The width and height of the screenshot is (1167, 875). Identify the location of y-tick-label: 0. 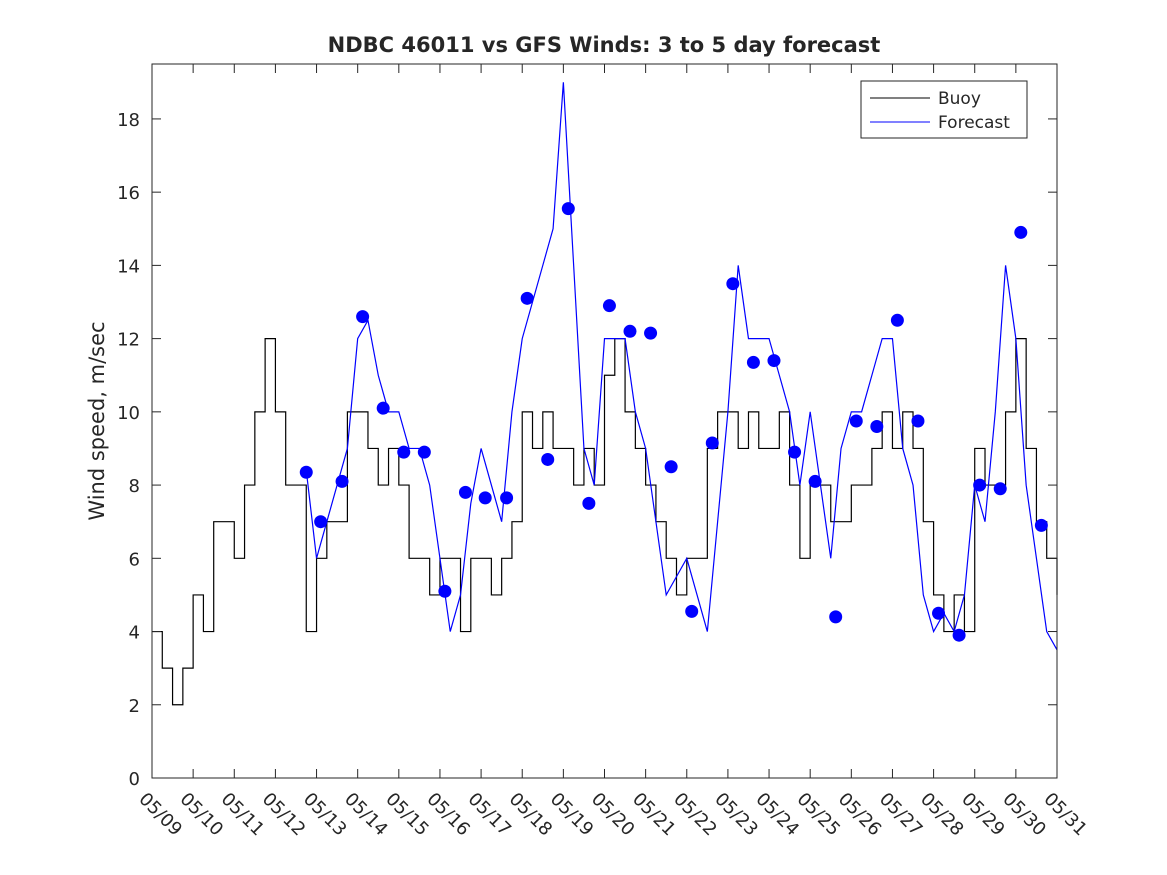
(134, 779).